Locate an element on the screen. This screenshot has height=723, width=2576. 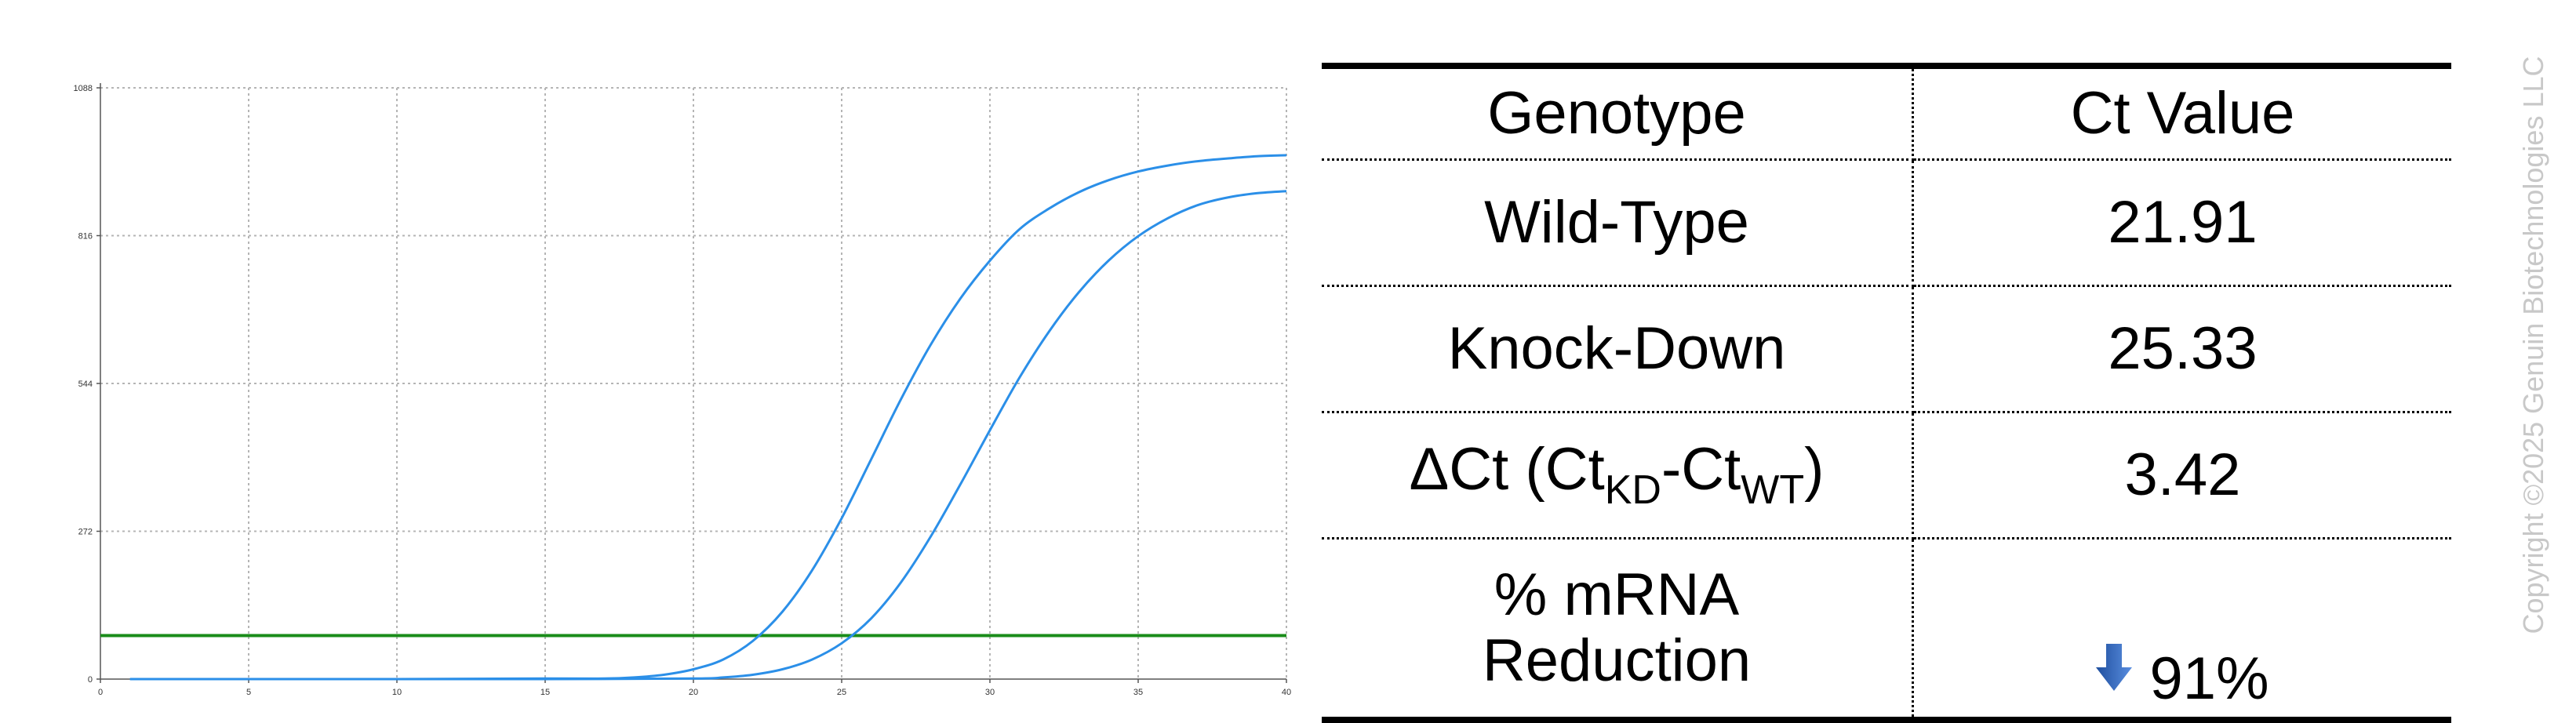
table-row: % mRNA Reduction 91% is located at coordinates (1886, 630).